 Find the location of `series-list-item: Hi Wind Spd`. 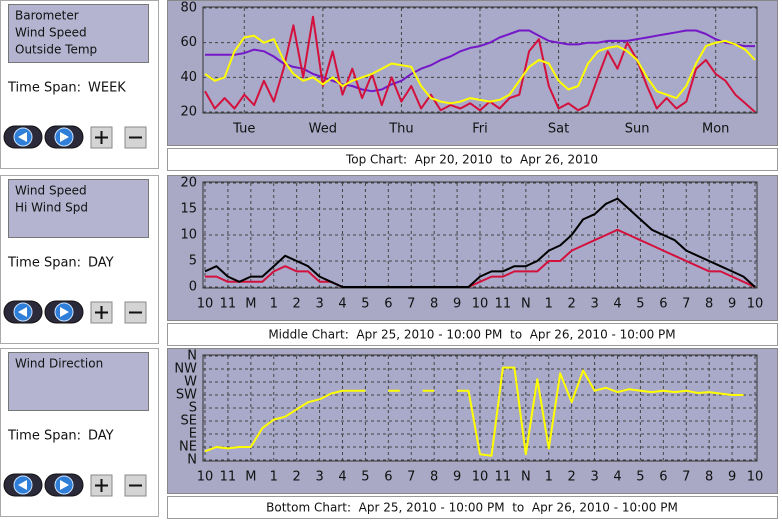

series-list-item: Hi Wind Spd is located at coordinates (51, 208).